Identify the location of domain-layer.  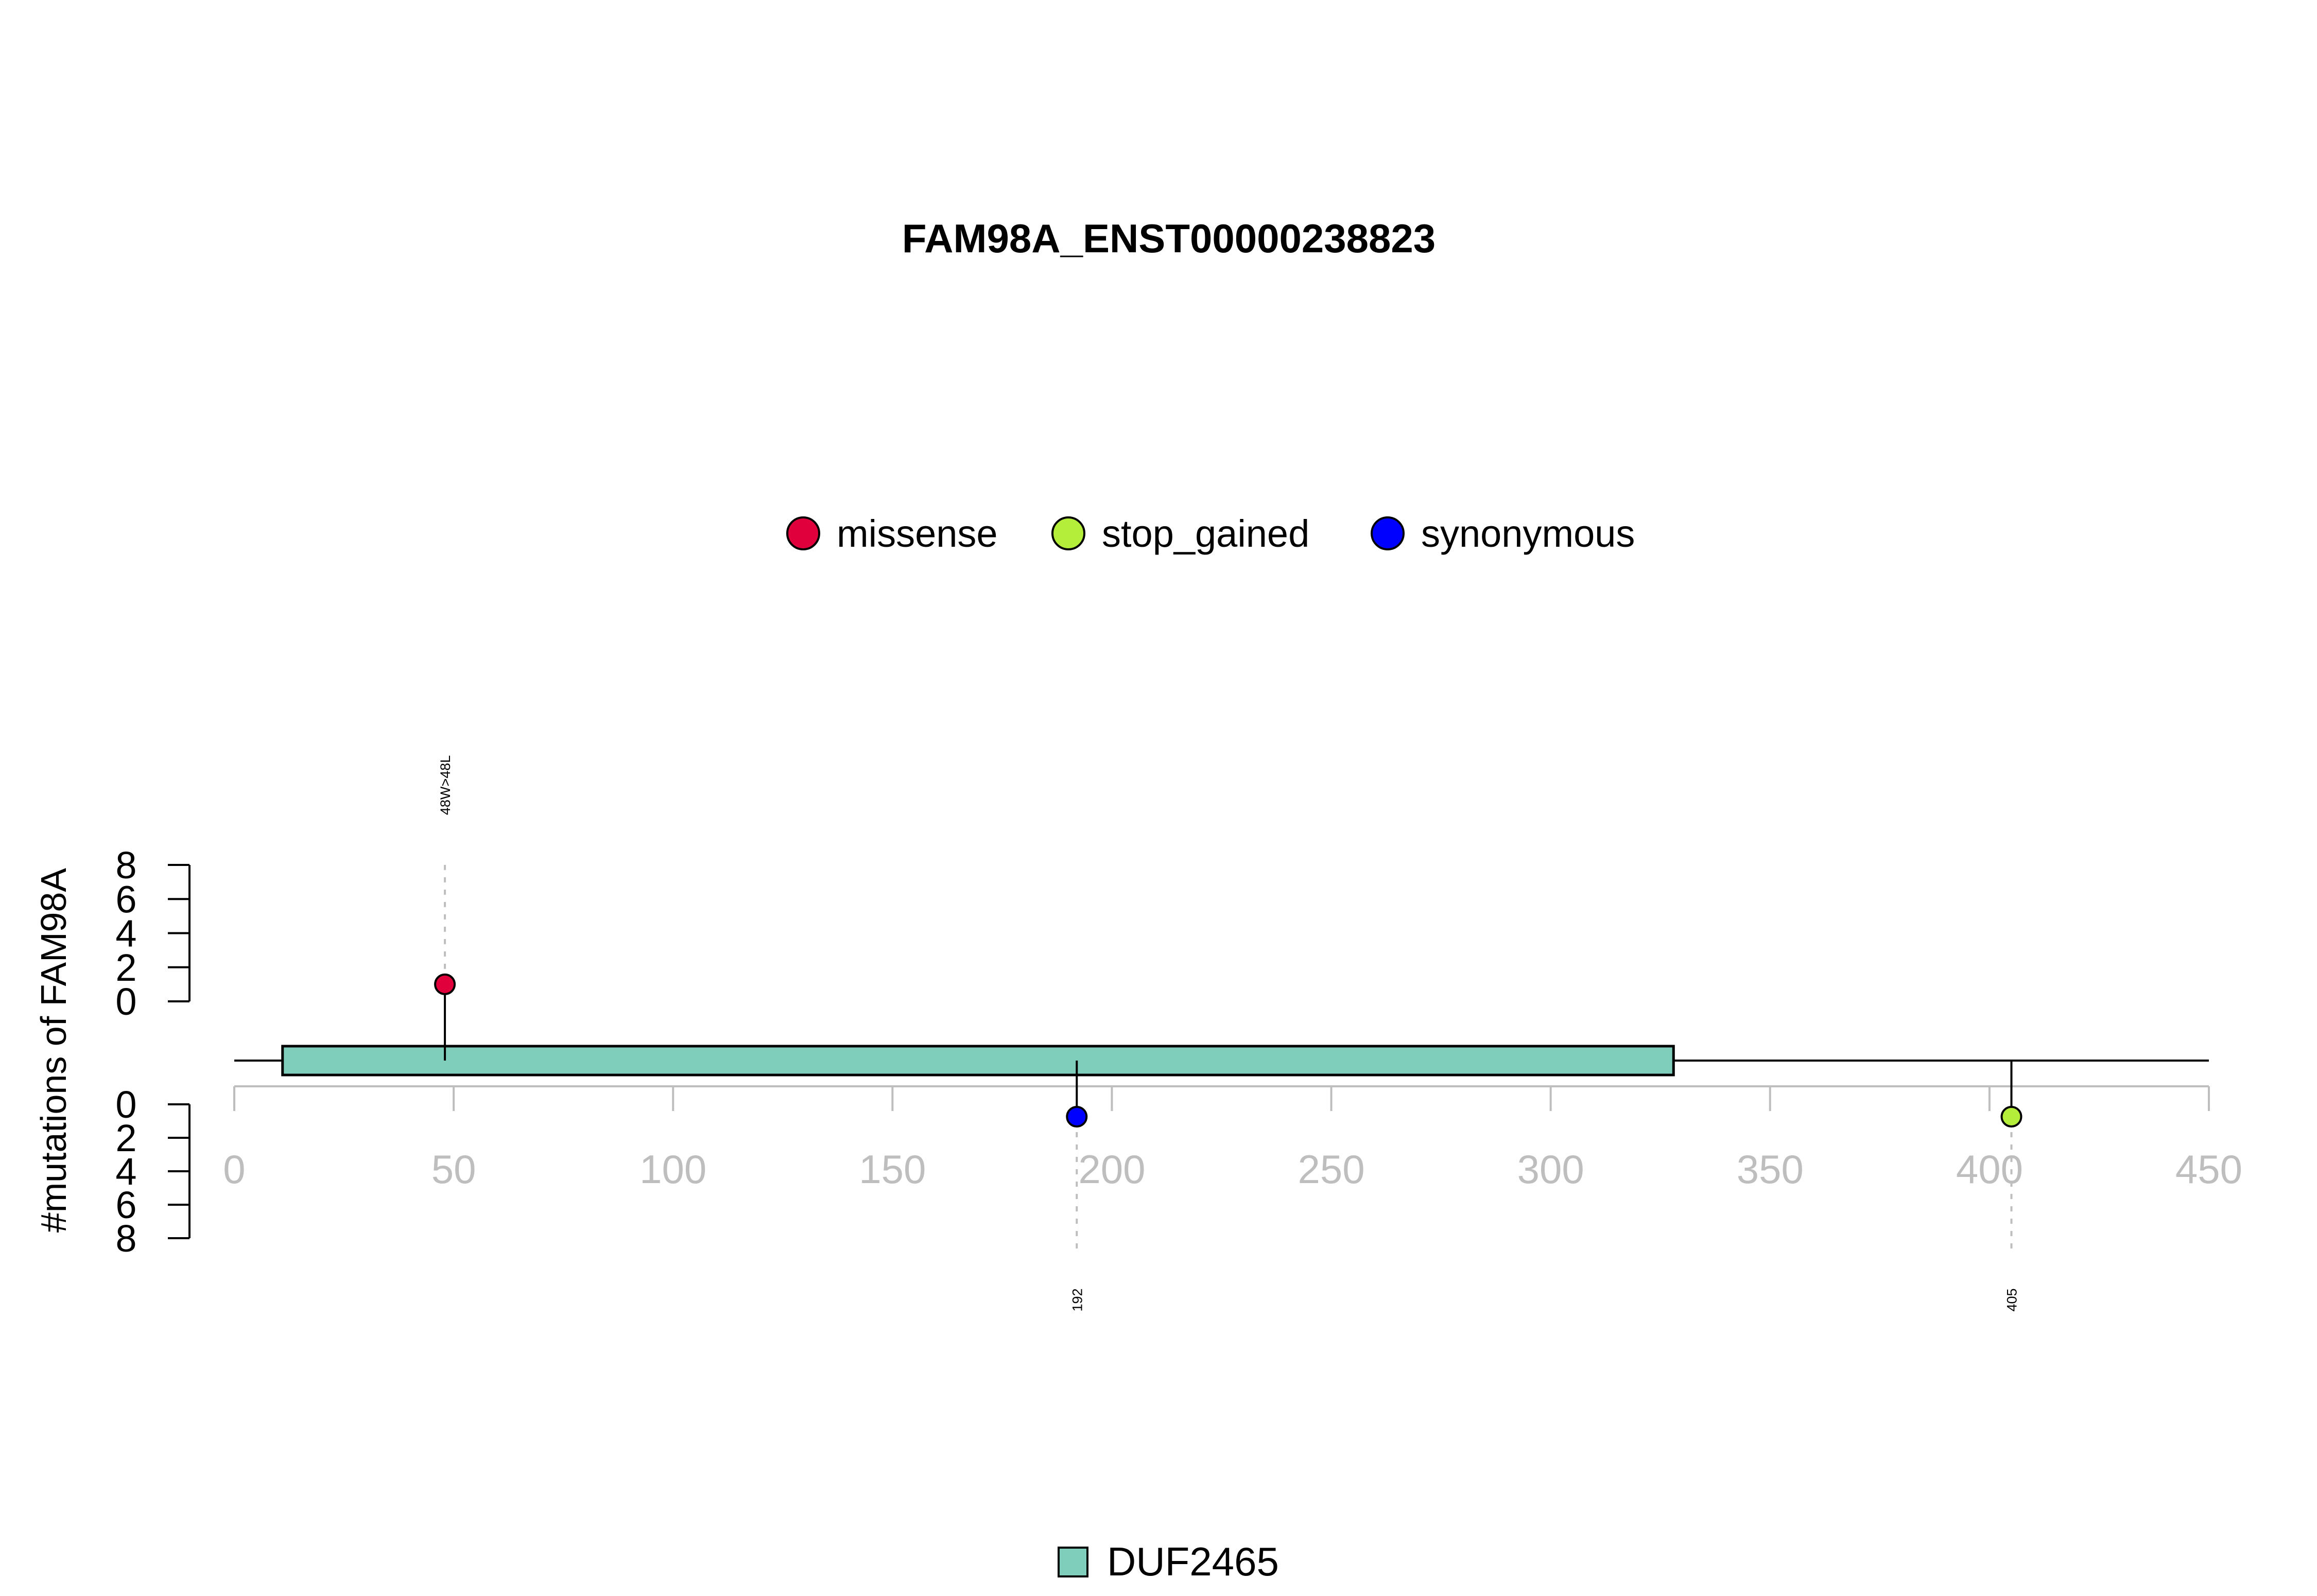
(978, 1061).